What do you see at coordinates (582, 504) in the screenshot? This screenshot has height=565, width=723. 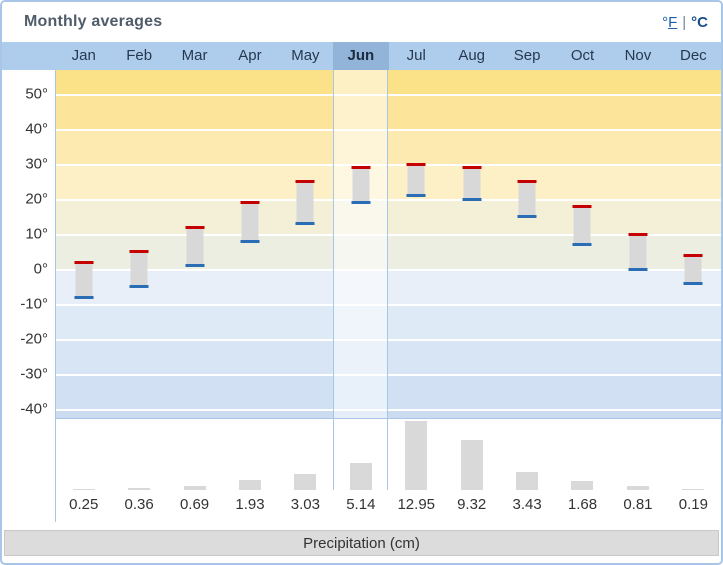 I see `precipitation-value: 1.68` at bounding box center [582, 504].